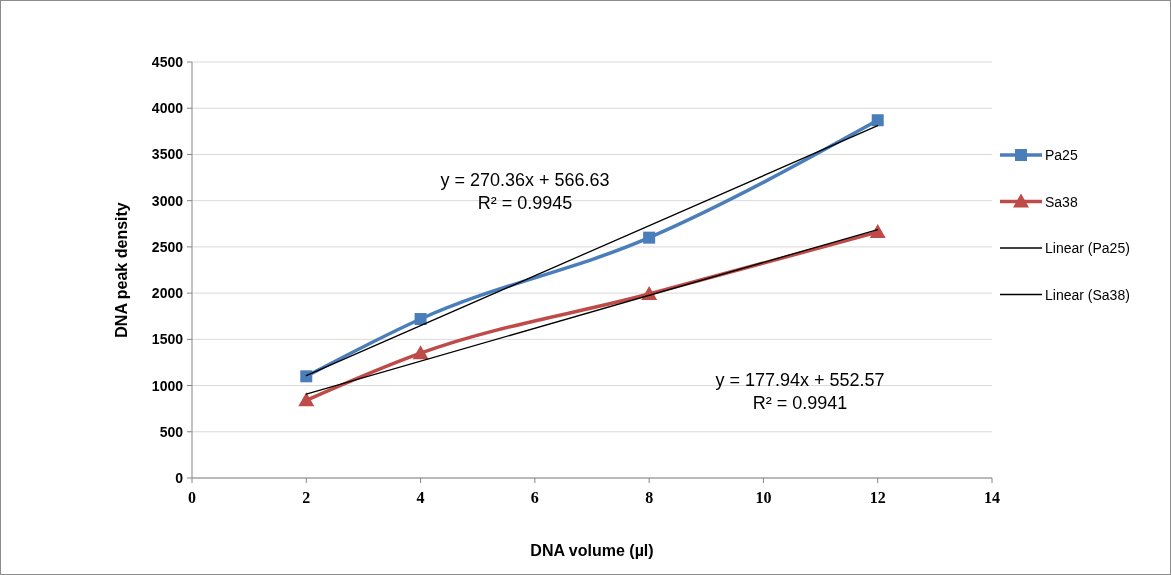  What do you see at coordinates (306, 497) in the screenshot?
I see `x-tick-label: 2` at bounding box center [306, 497].